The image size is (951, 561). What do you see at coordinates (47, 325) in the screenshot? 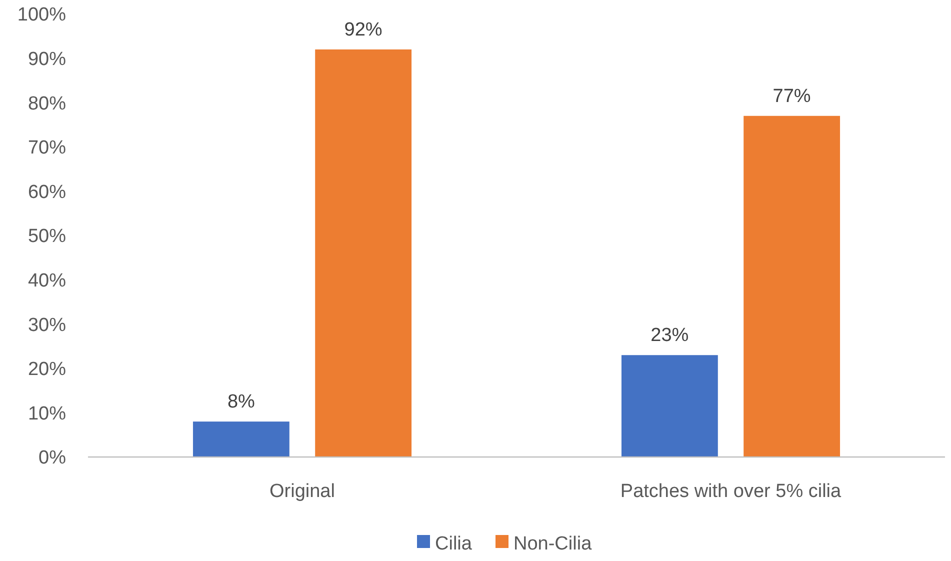
I see `y-tick-label: 30%` at bounding box center [47, 325].